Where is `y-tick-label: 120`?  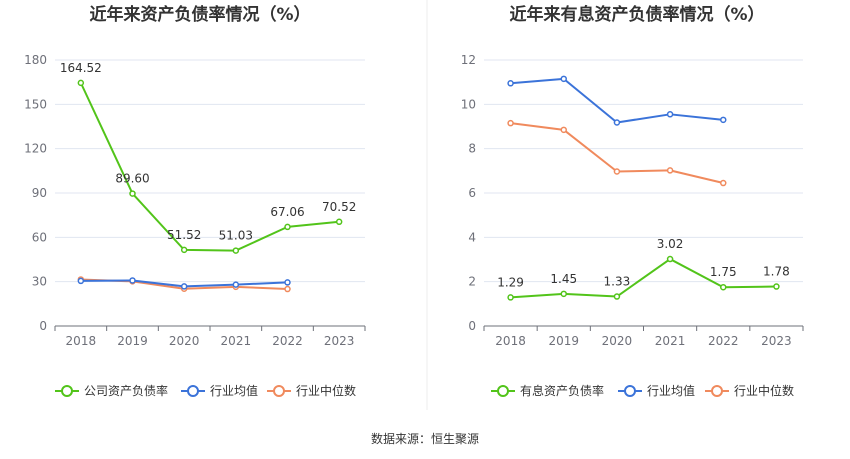 y-tick-label: 120 is located at coordinates (35, 149).